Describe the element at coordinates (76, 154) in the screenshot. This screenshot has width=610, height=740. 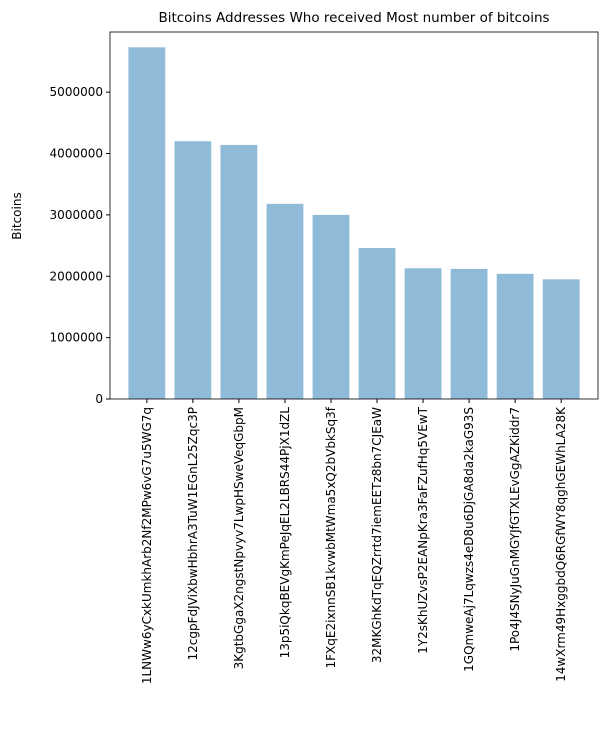
I see `y-tick-label: 4000000` at that location.